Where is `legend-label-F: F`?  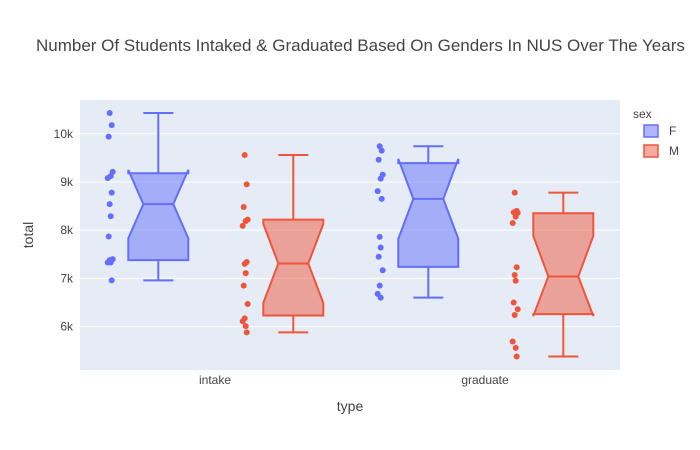
legend-label-F: F is located at coordinates (672, 131).